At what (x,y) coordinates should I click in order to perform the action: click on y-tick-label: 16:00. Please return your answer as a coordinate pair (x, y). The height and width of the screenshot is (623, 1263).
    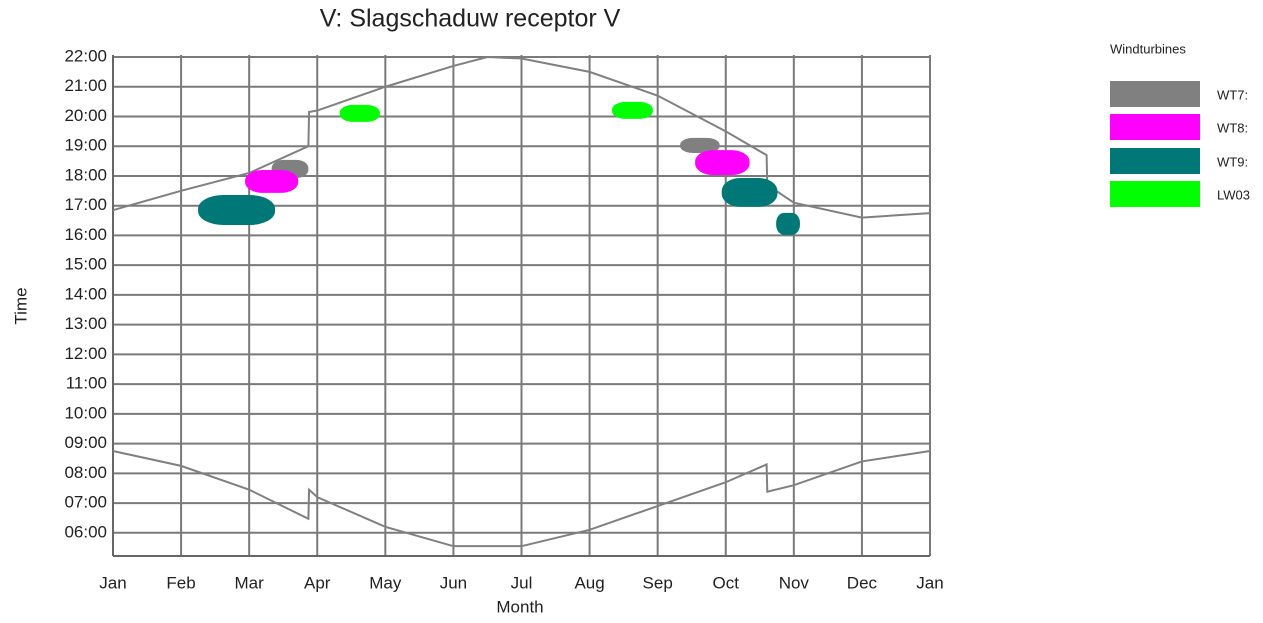
    Looking at the image, I should click on (85, 234).